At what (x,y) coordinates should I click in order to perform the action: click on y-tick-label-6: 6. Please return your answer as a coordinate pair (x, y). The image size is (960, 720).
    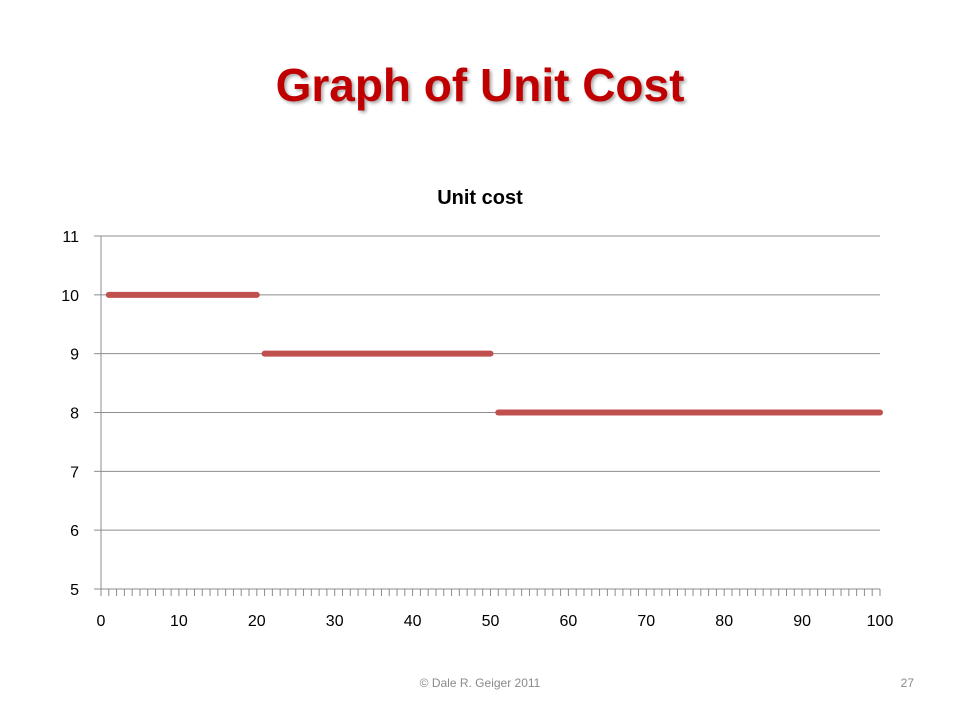
    Looking at the image, I should click on (74, 531).